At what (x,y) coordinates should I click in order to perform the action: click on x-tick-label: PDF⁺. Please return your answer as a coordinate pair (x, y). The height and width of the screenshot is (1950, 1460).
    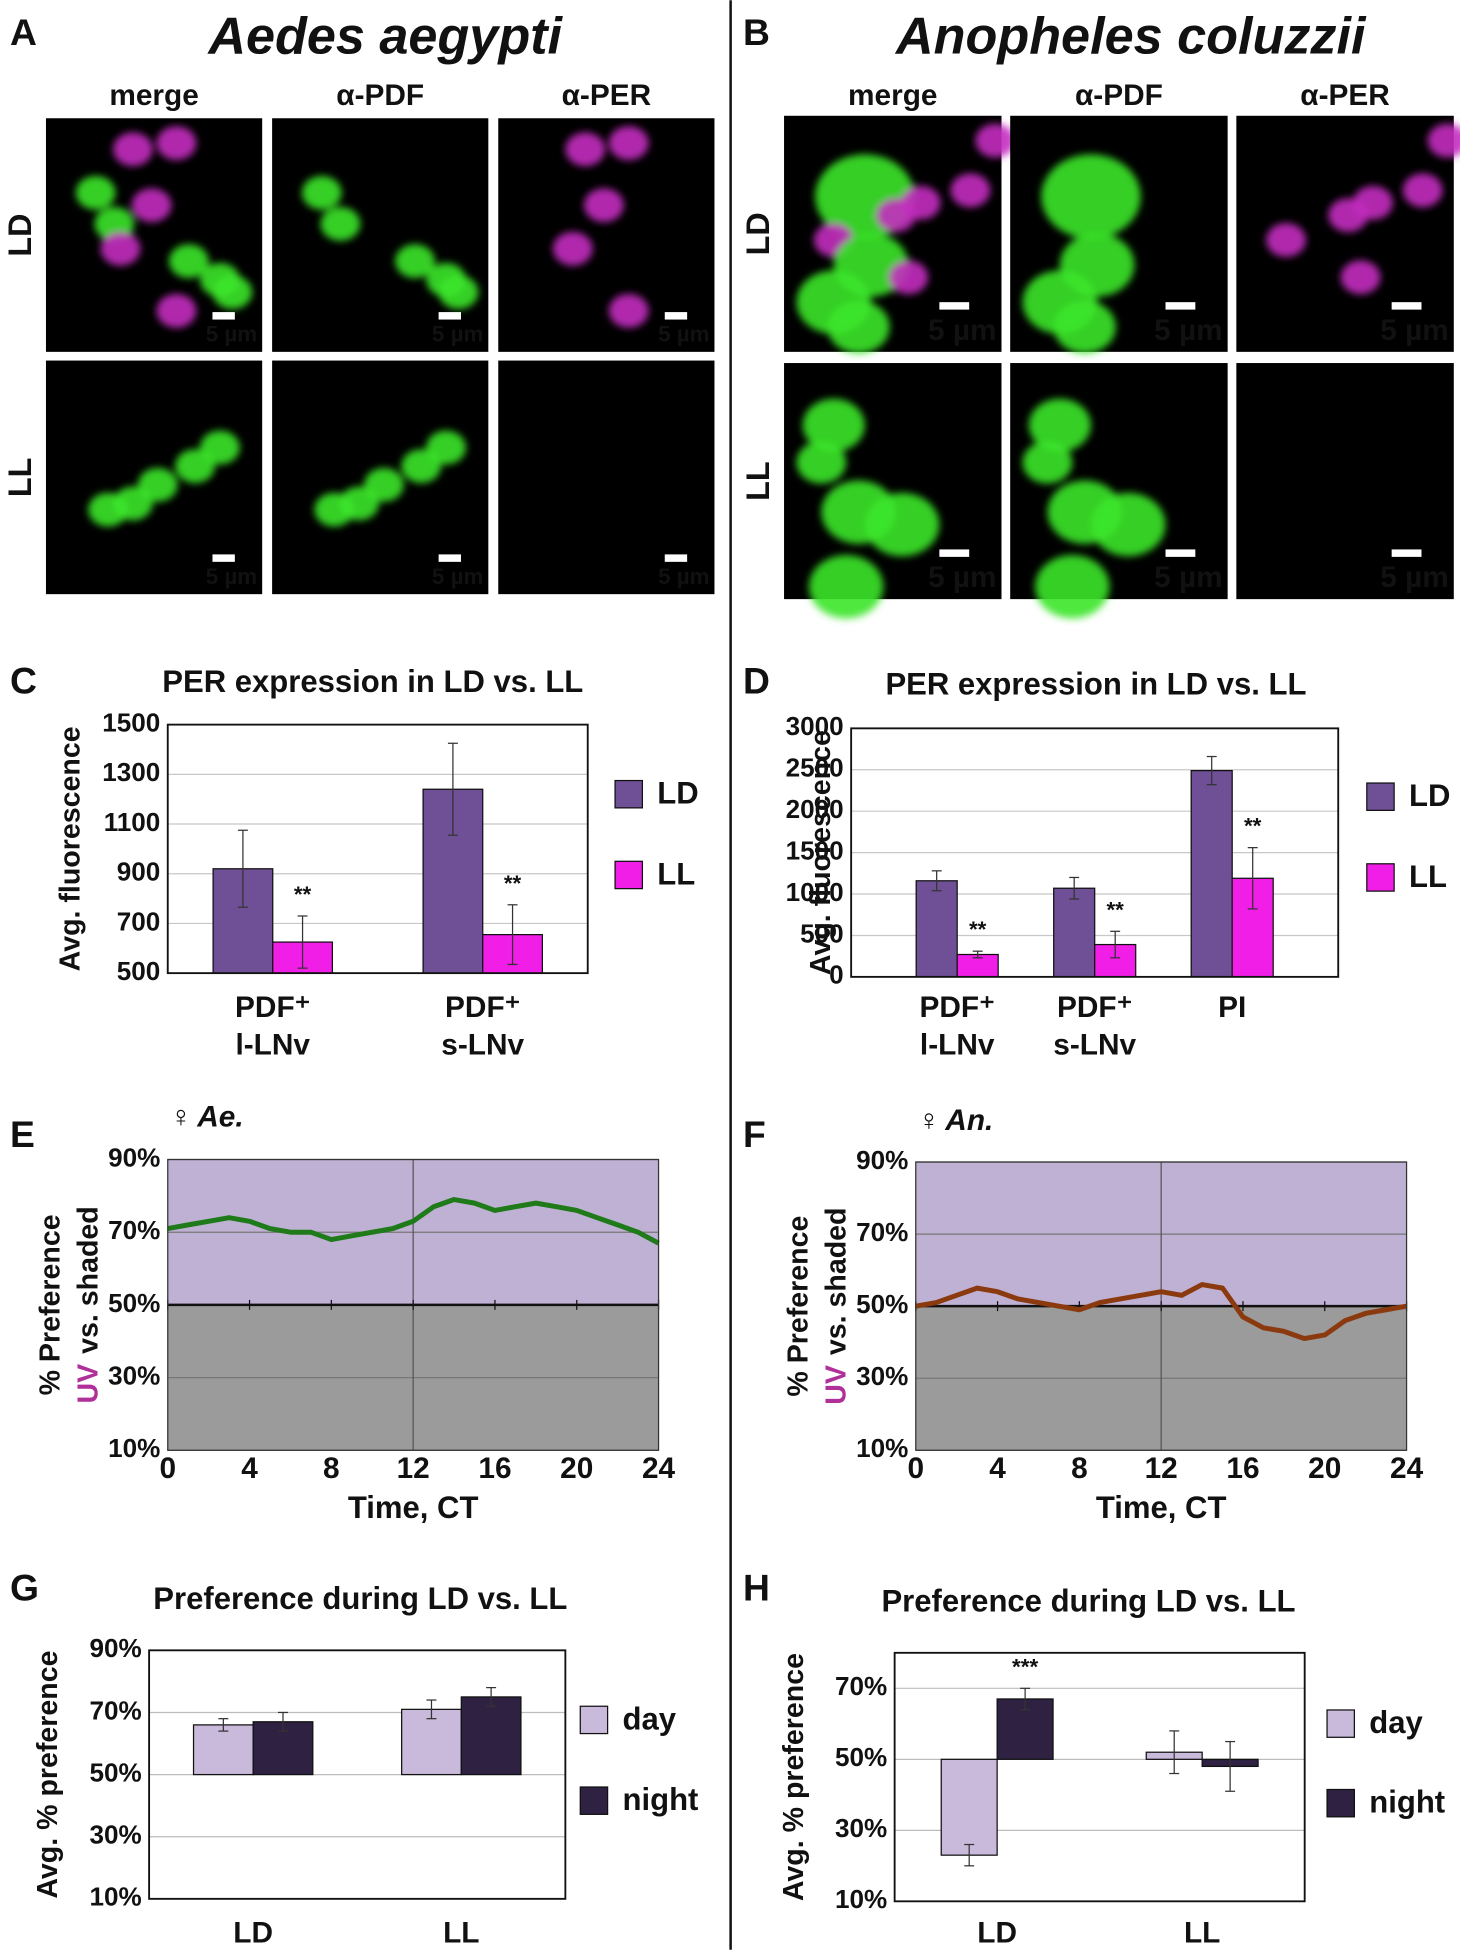
    Looking at the image, I should click on (482, 1007).